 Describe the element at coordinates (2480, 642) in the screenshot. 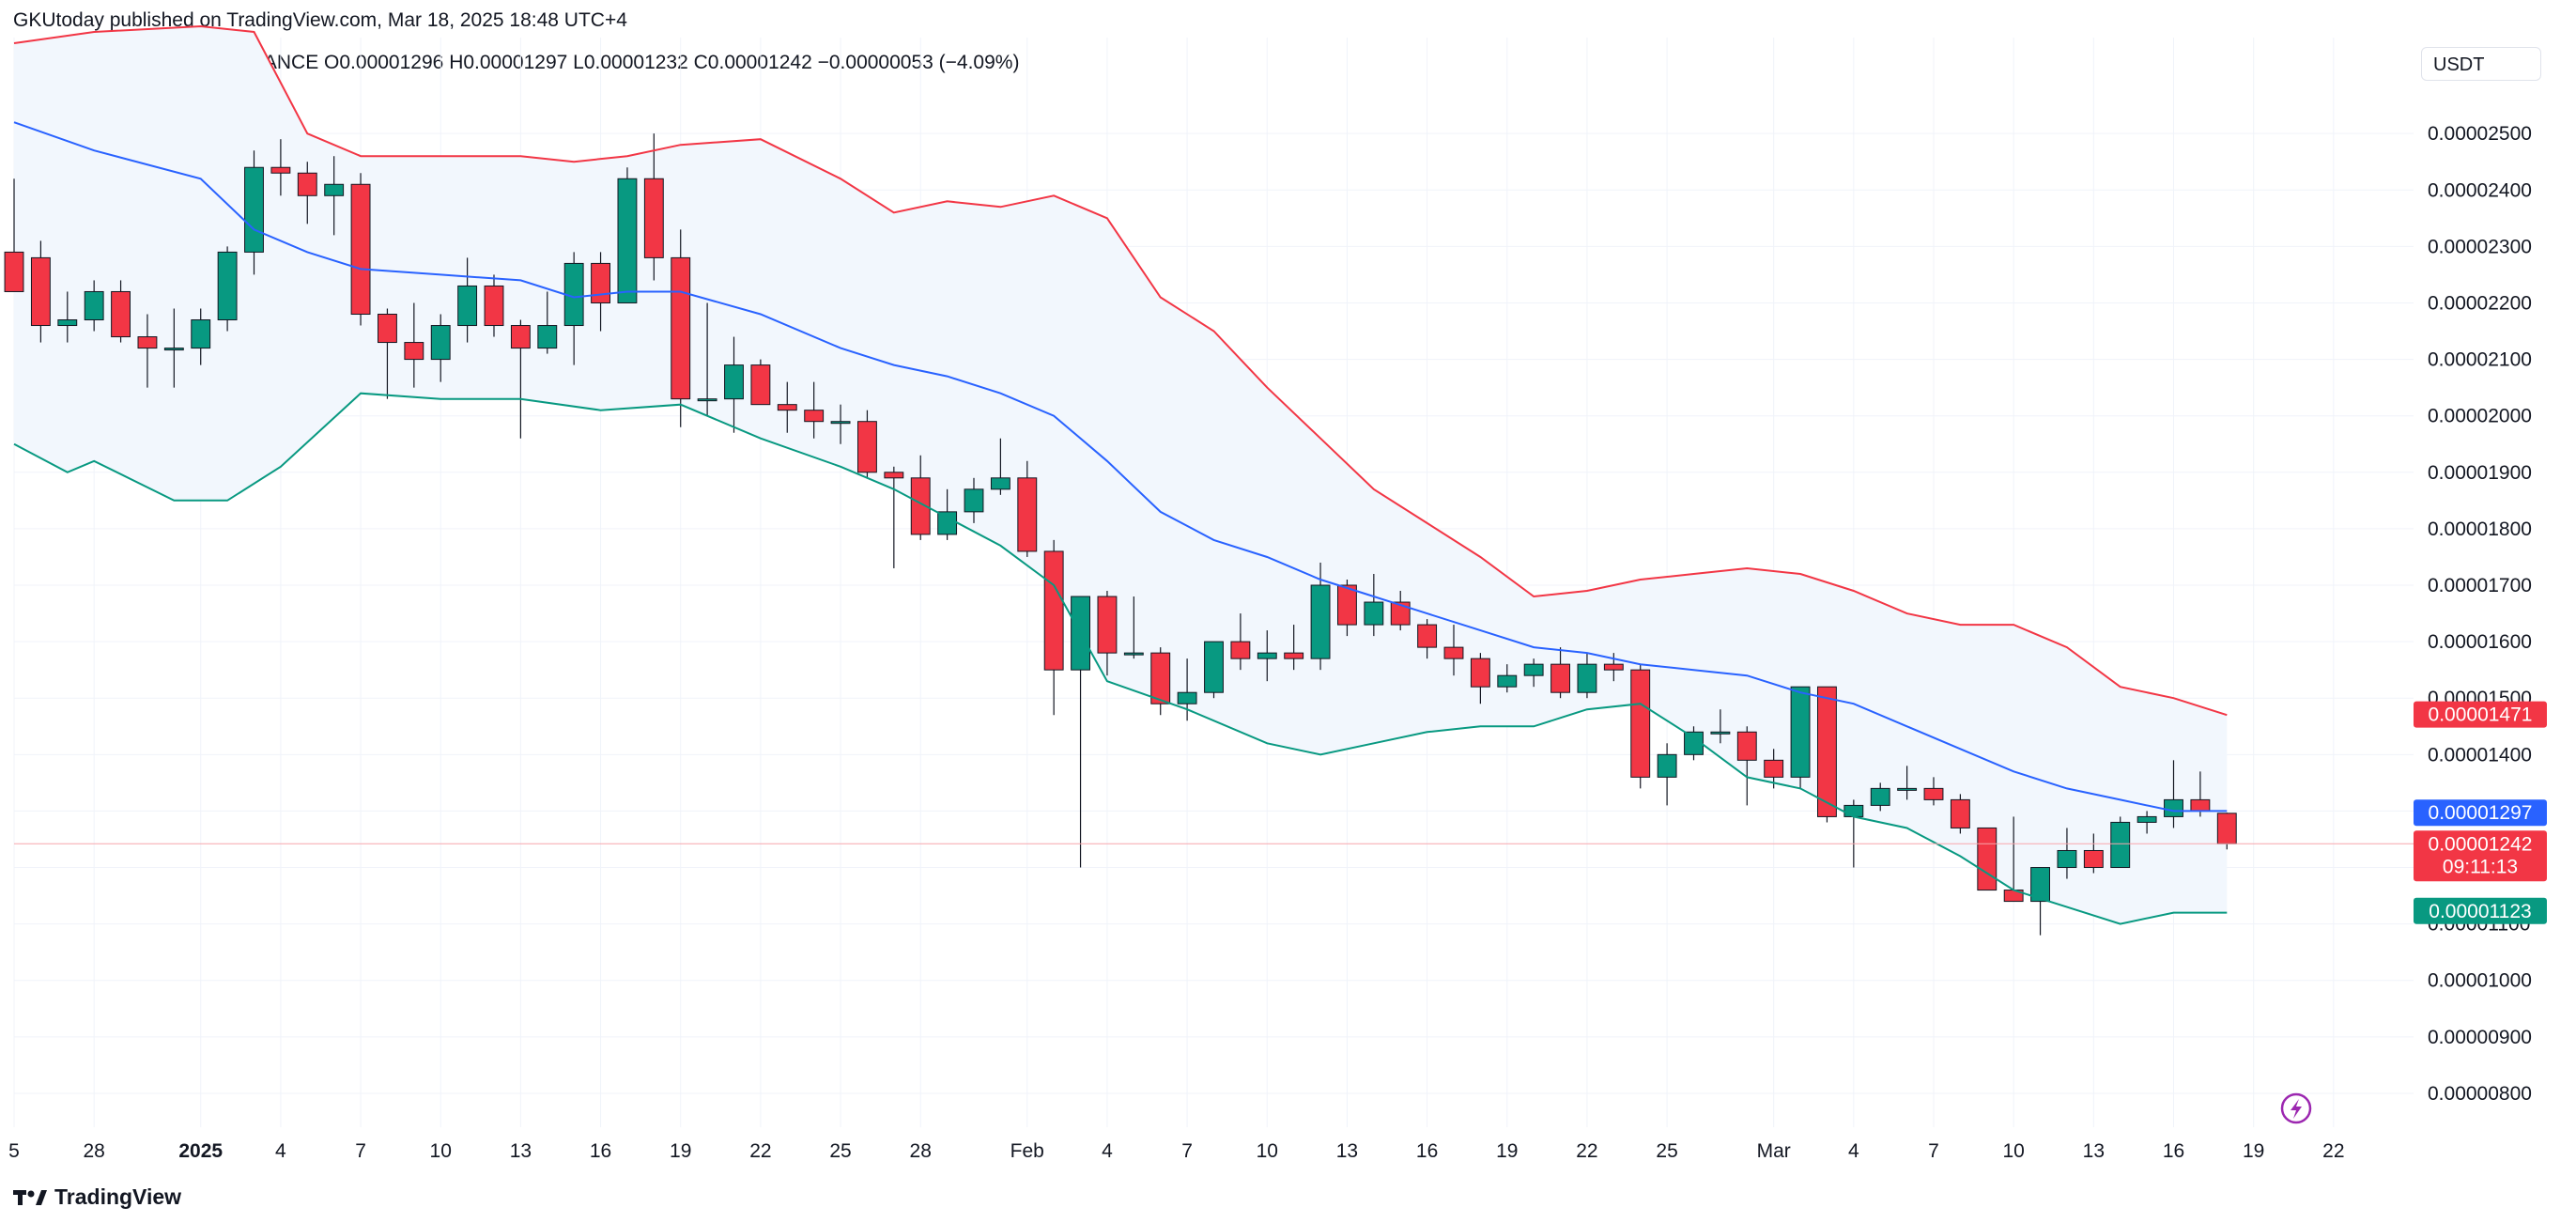

I see `y-tick-label-9: 0.00001600` at that location.